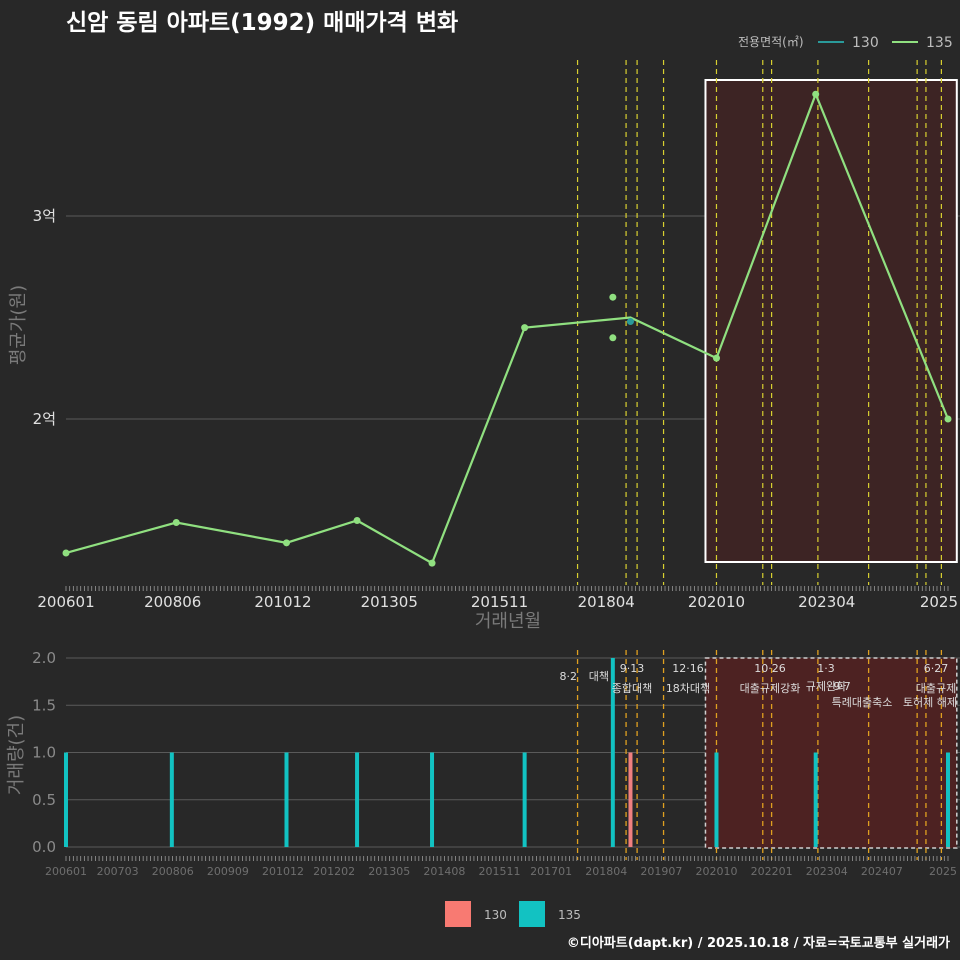 This screenshot has height=960, width=960. I want to click on policy-annotation-date: 6·27, so click(936, 668).